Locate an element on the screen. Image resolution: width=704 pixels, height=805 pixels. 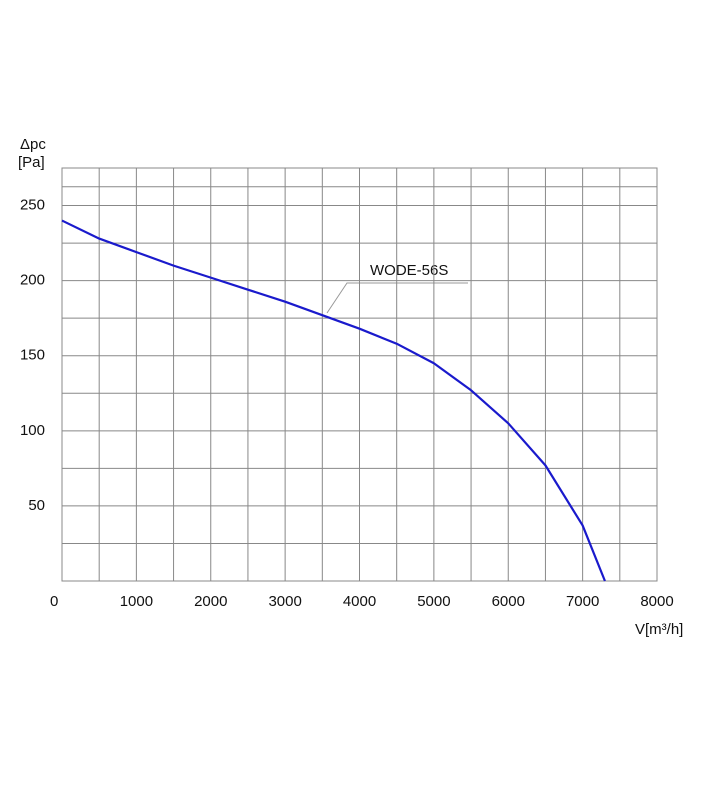
y-label: Δpc is located at coordinates (33, 144).